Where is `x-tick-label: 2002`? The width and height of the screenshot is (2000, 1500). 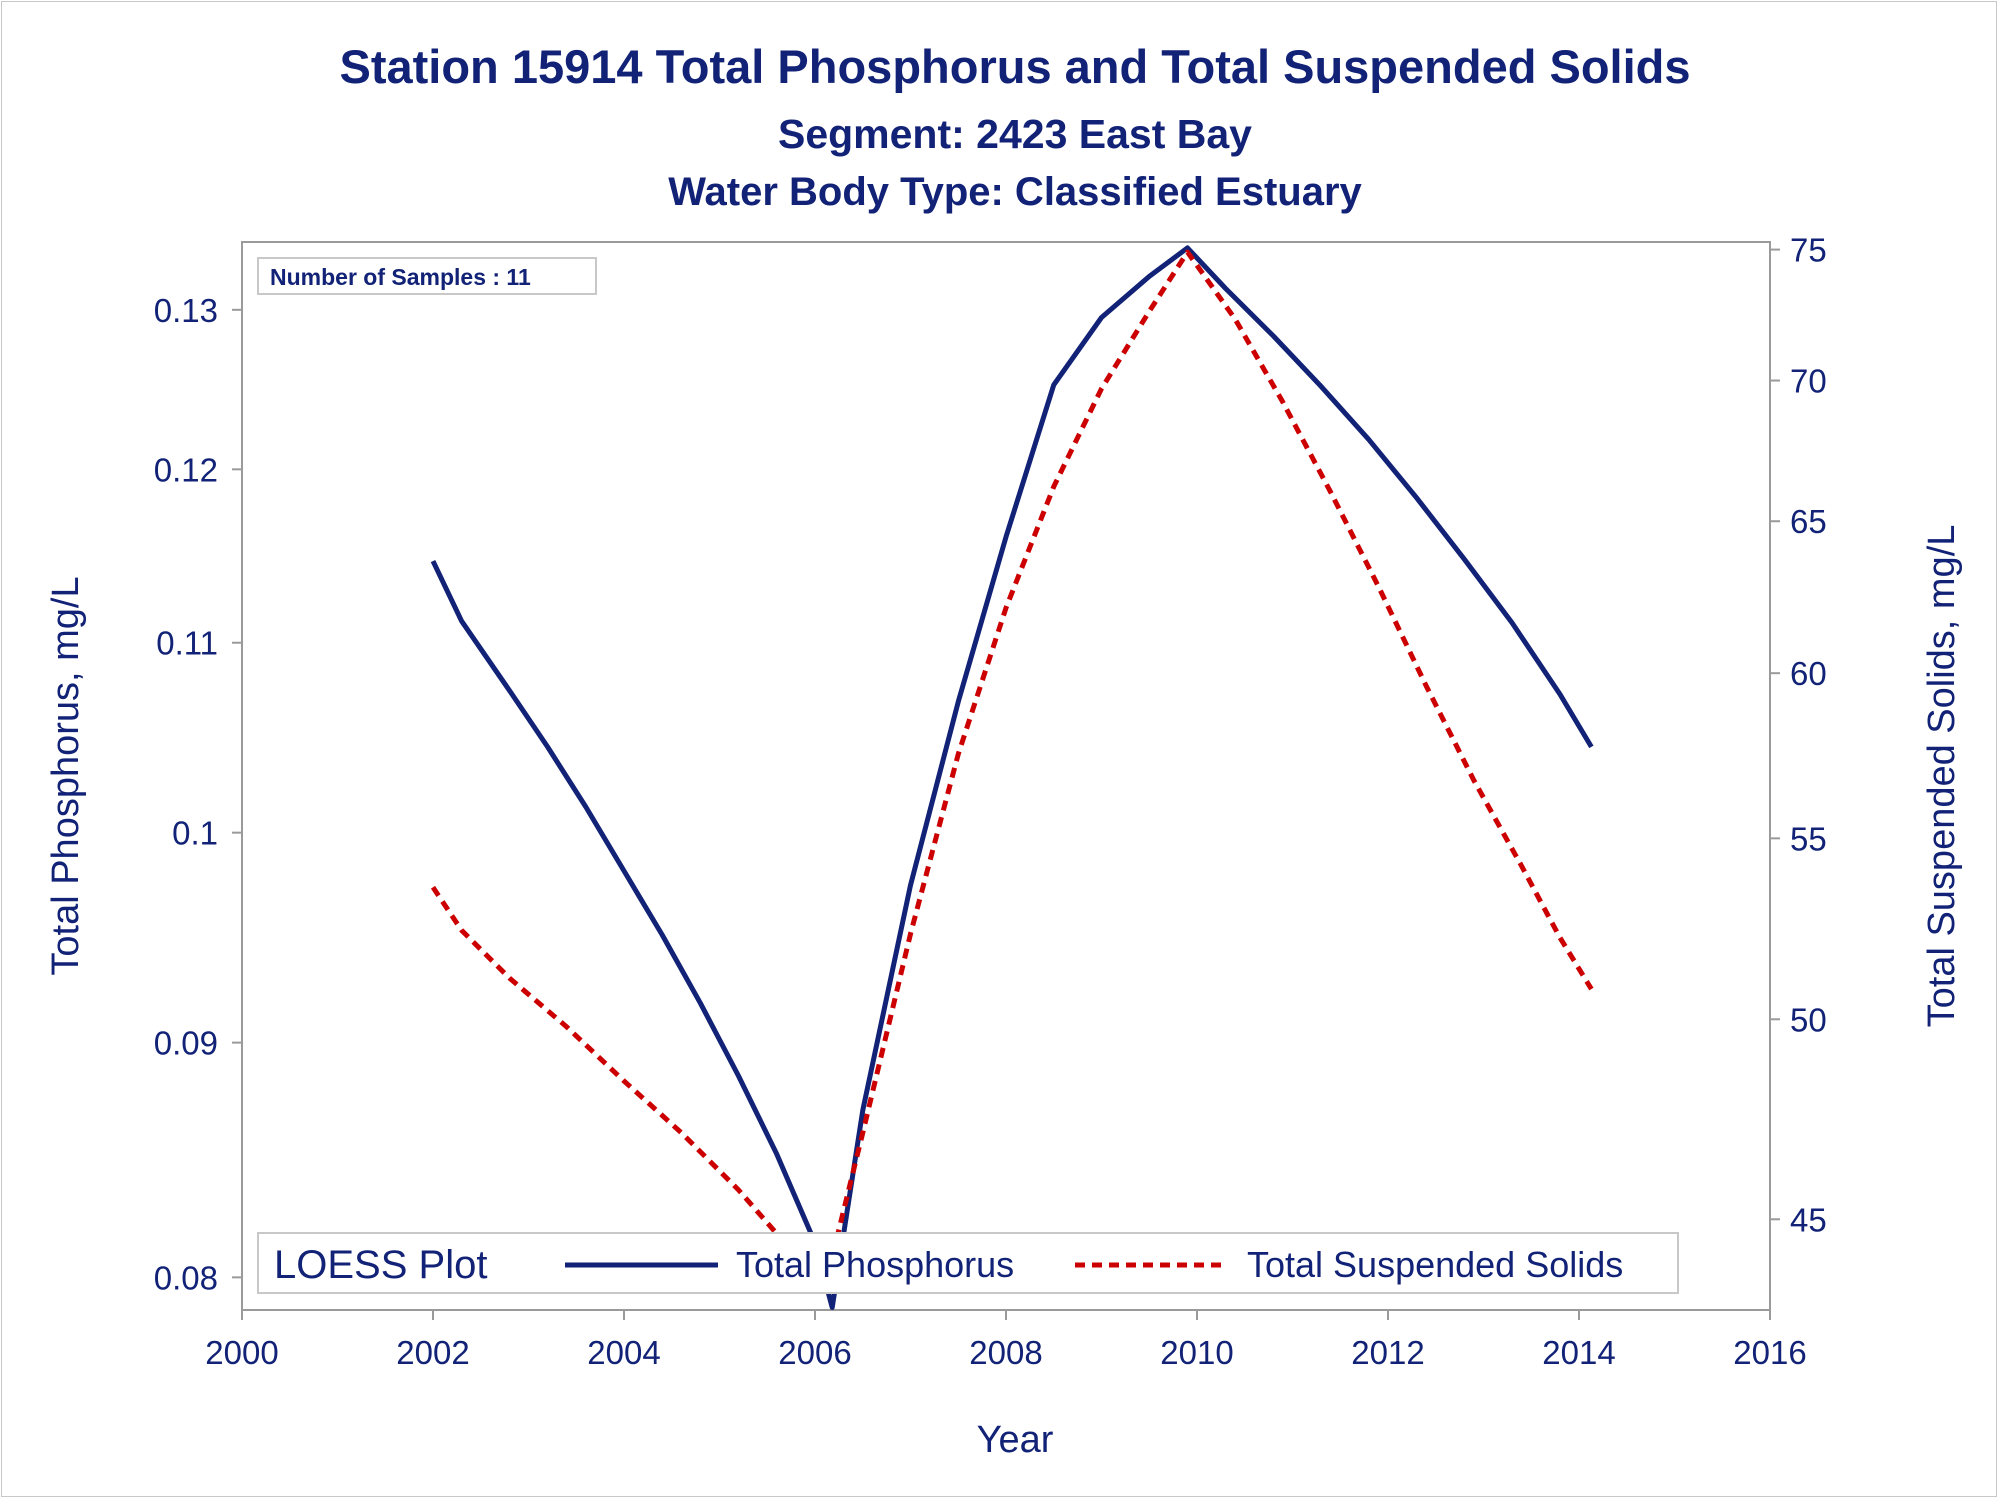 x-tick-label: 2002 is located at coordinates (432, 1352).